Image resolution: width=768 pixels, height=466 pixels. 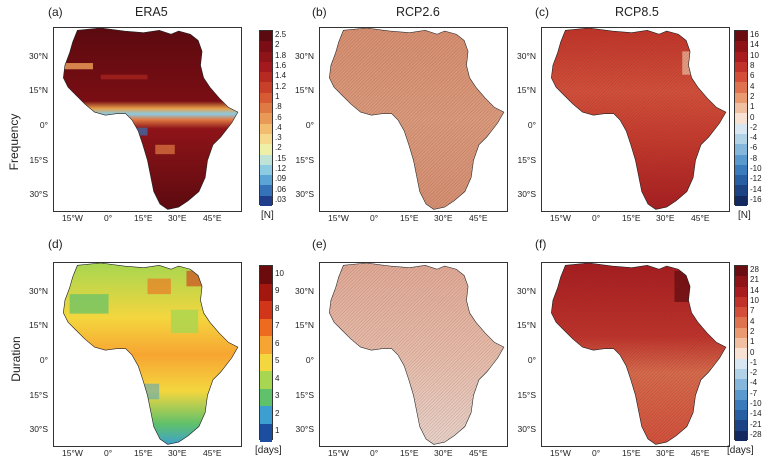 I want to click on colorbar-tick-label: 3, so click(x=277, y=396).